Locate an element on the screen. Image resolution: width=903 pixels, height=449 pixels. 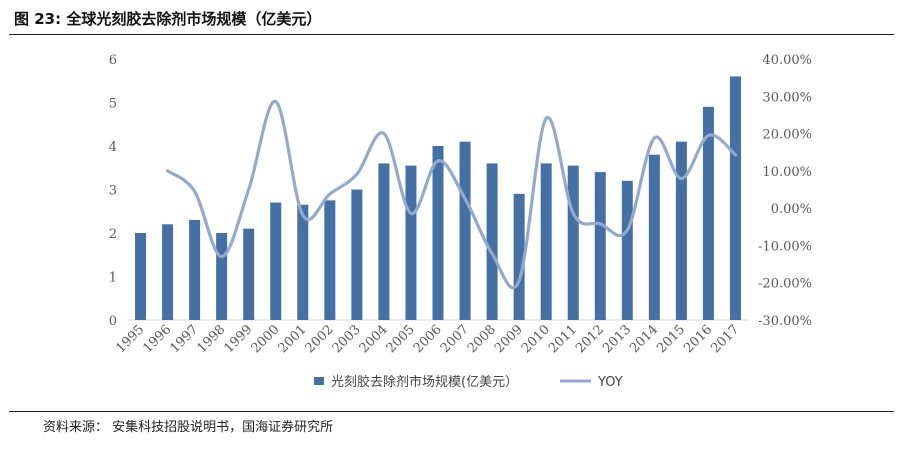
x-tick-label: 2003 is located at coordinates (347, 339).